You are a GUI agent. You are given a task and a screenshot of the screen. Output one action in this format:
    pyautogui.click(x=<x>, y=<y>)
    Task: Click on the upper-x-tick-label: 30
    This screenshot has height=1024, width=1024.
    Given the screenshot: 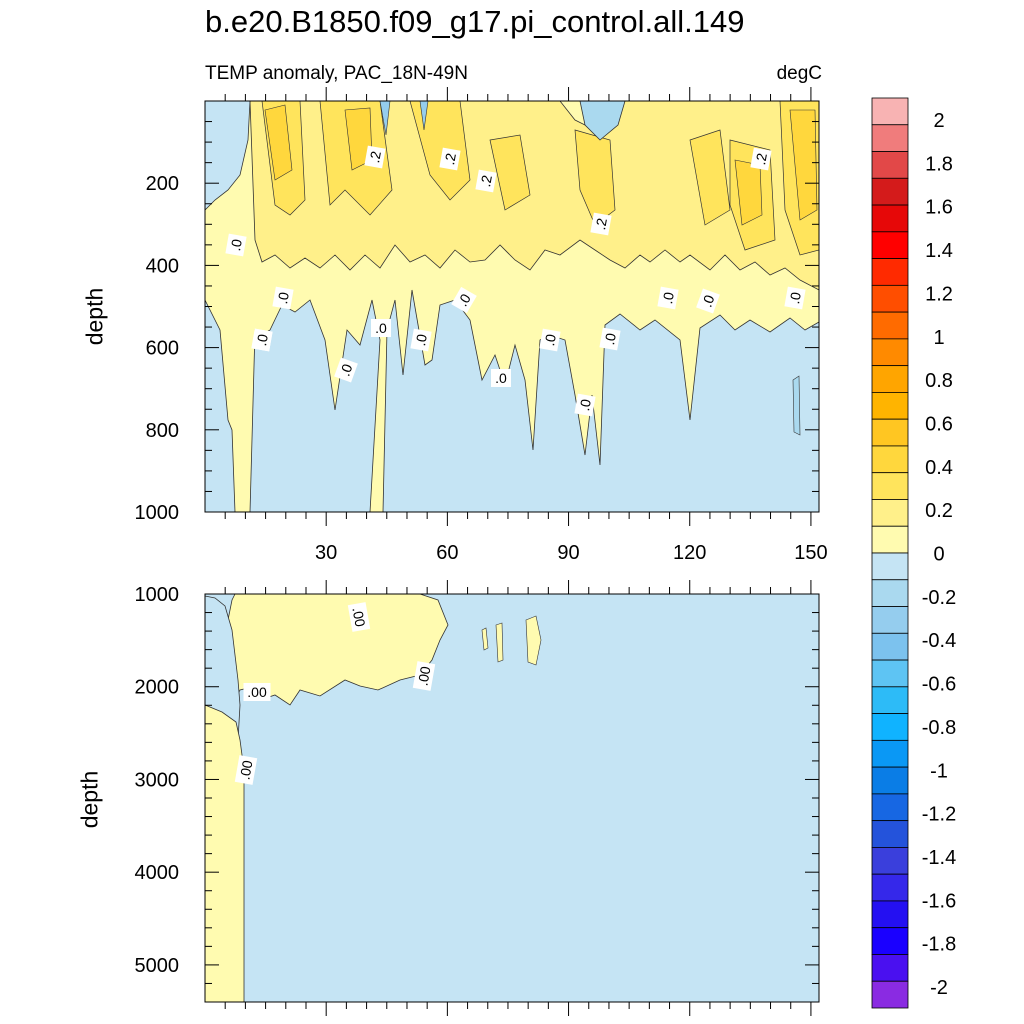 What is the action you would take?
    pyautogui.click(x=326, y=553)
    